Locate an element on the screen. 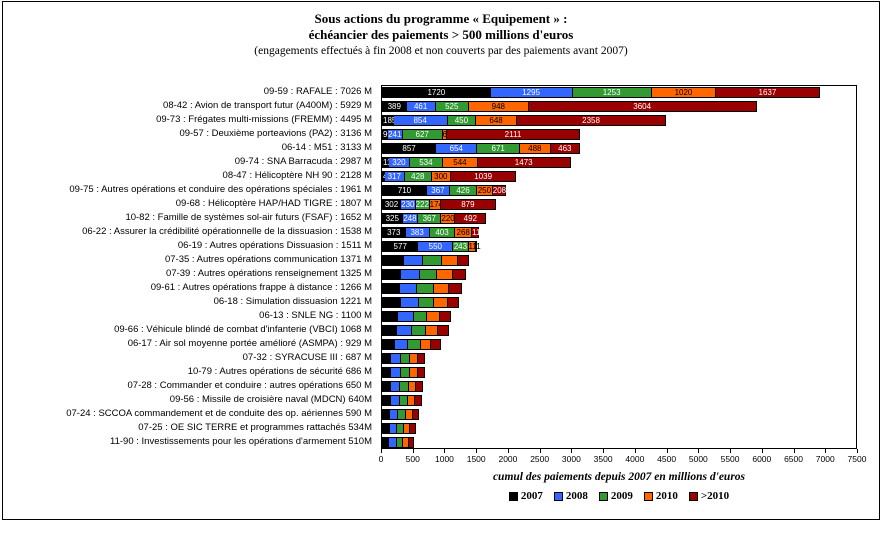 The height and width of the screenshot is (537, 884). bar-segment->2010: 111 is located at coordinates (478, 232).